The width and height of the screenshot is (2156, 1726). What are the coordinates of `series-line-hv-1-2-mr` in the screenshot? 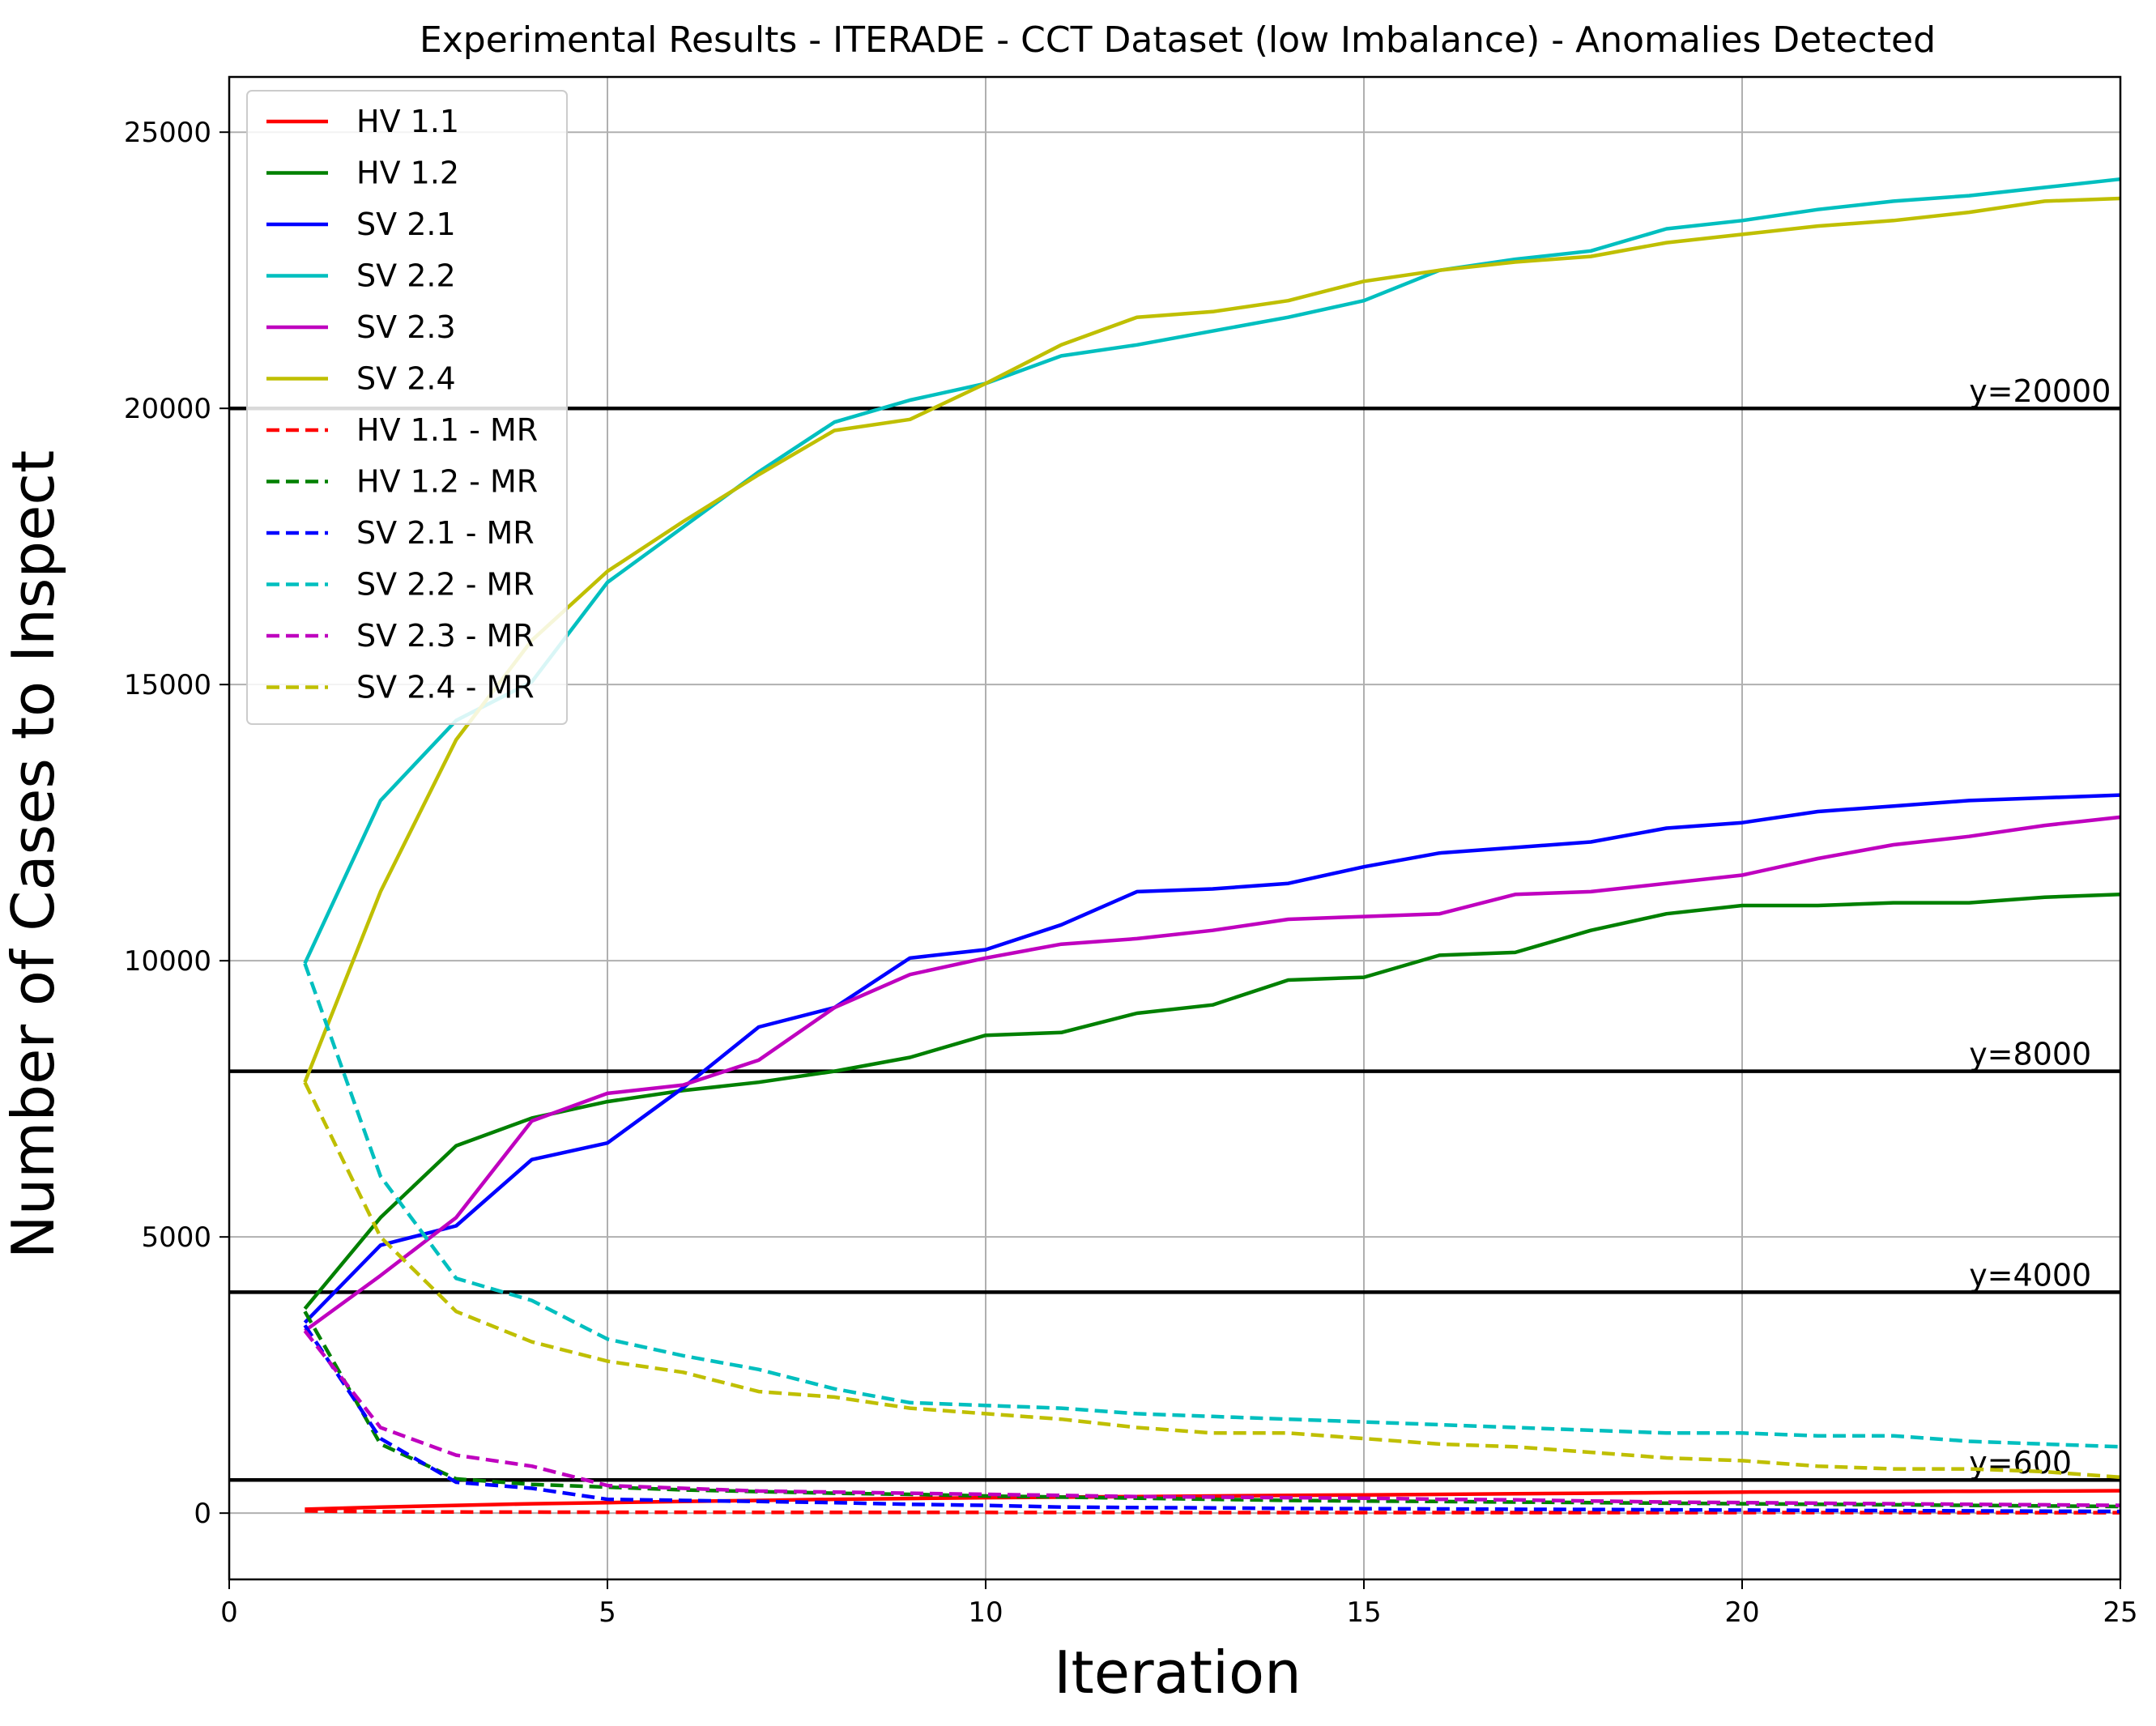 It's located at (1212, 1409).